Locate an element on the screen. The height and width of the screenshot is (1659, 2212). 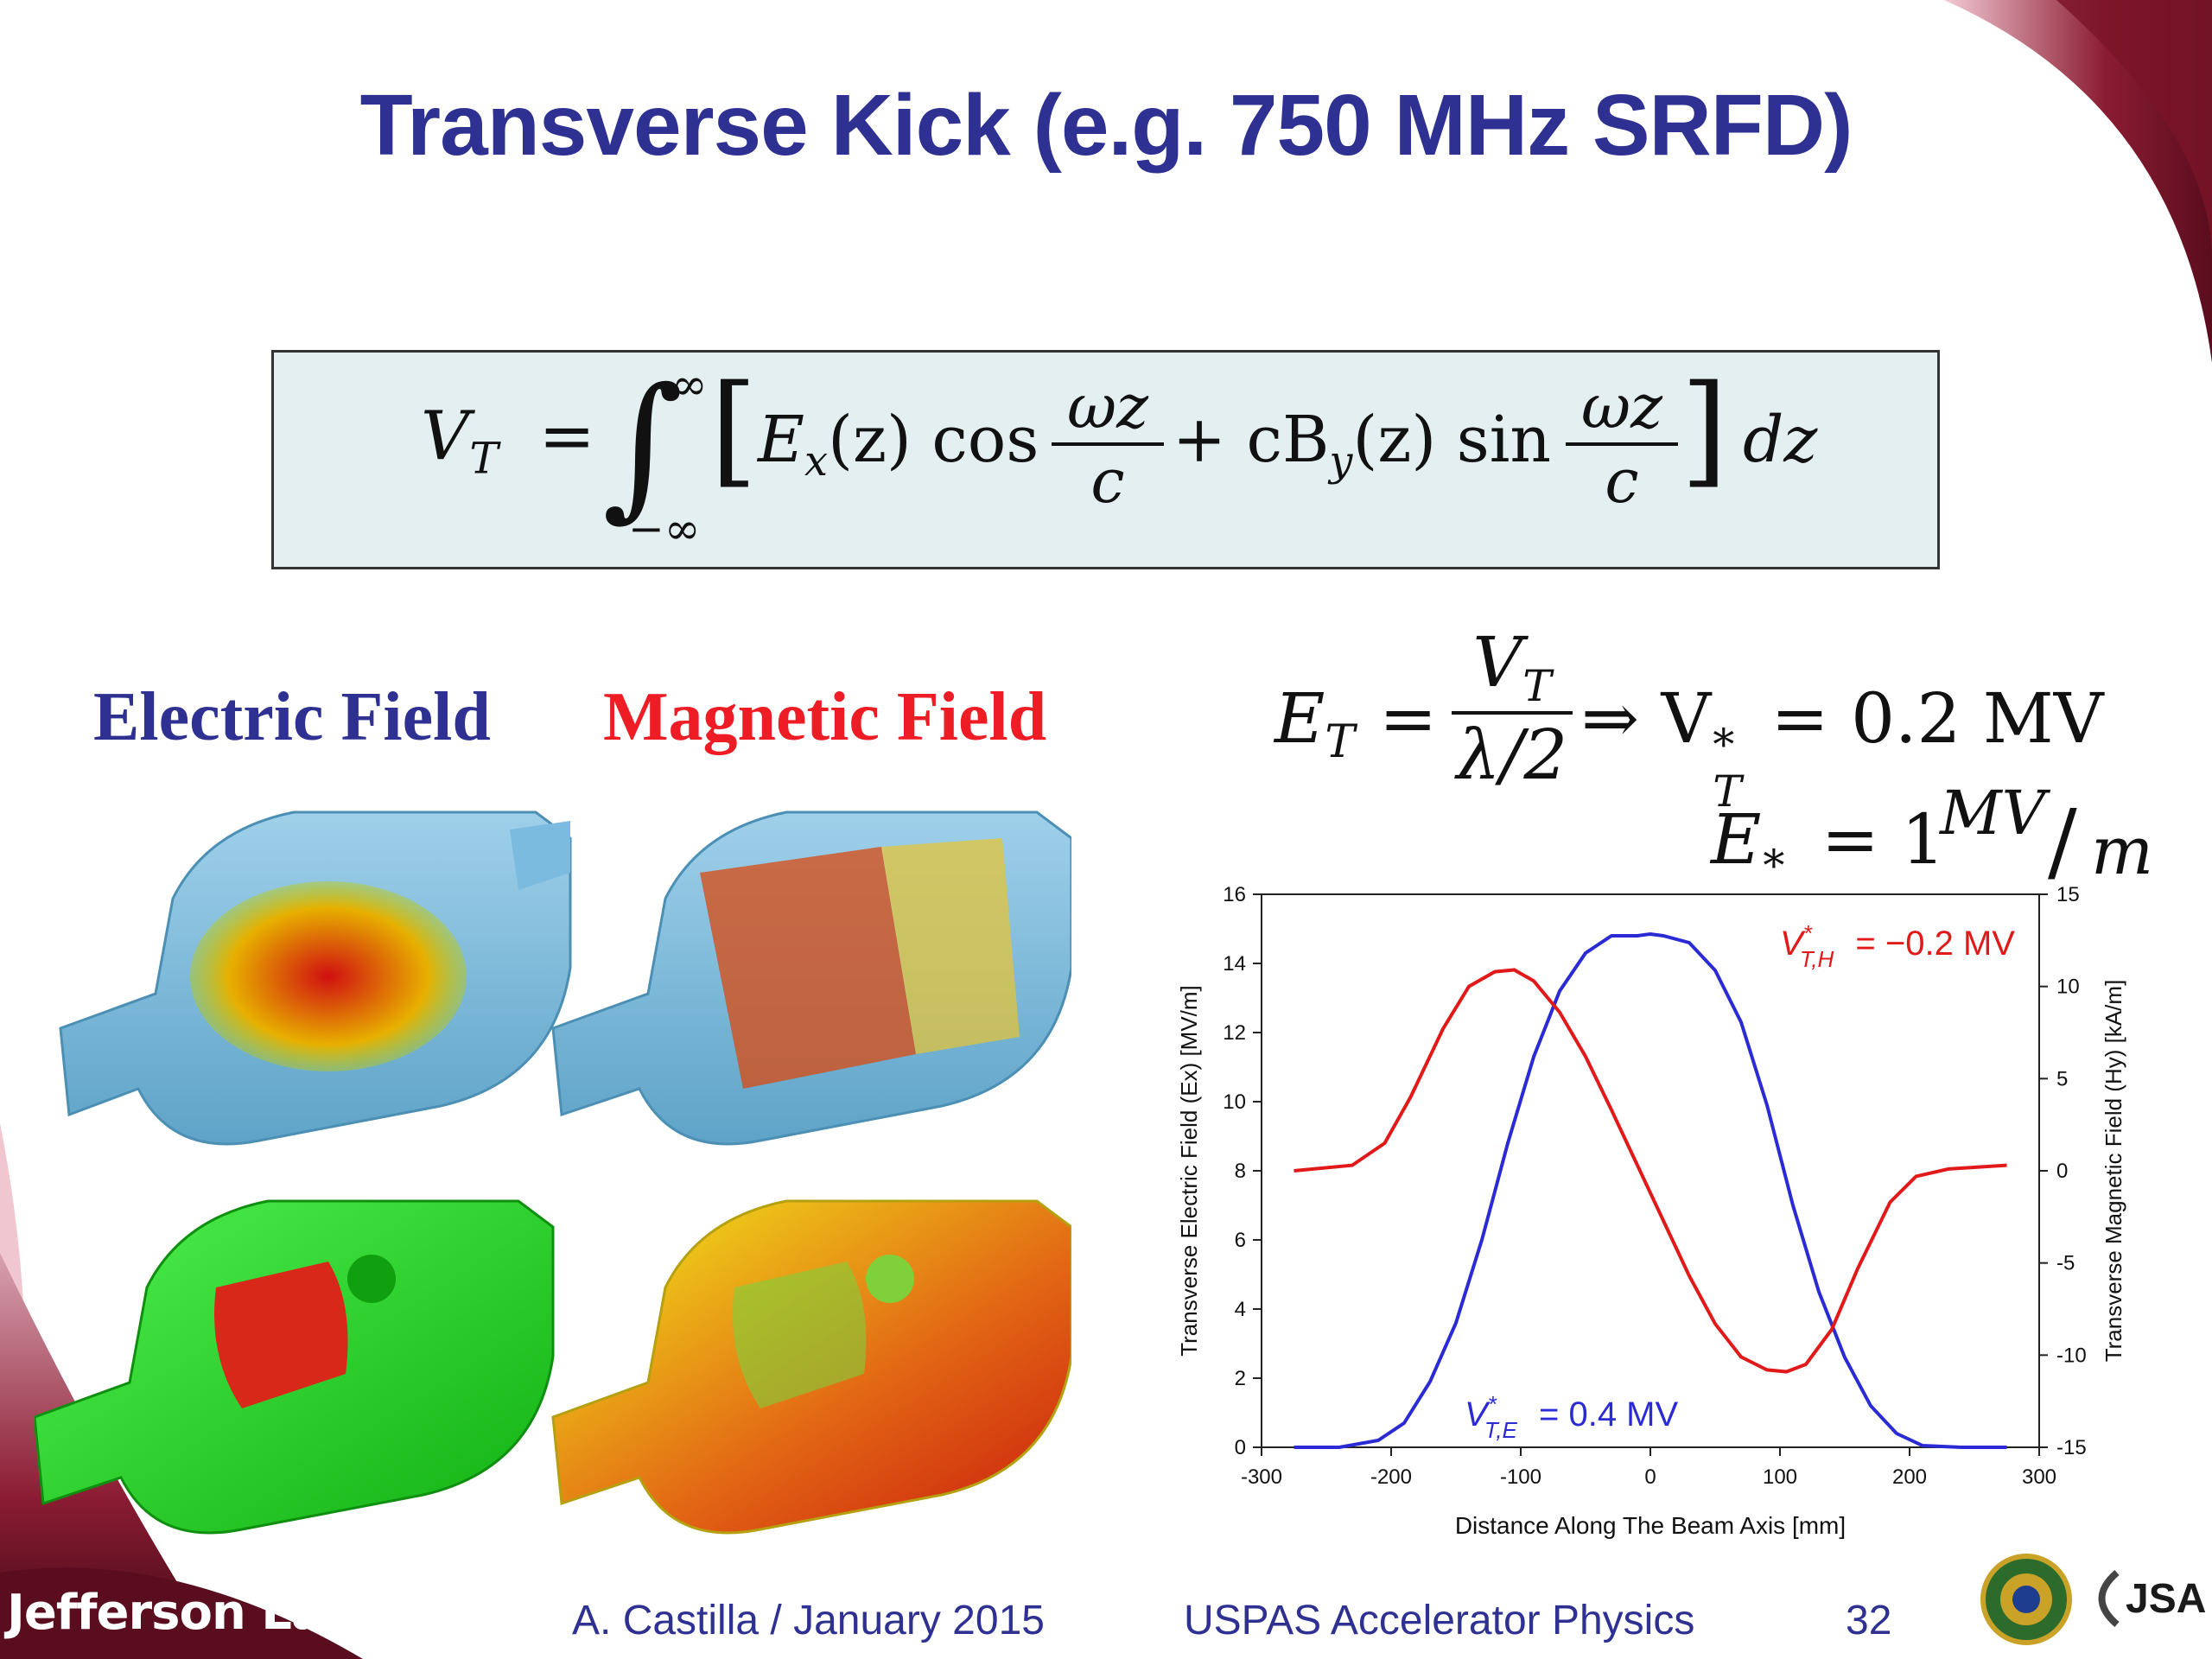
implies-v: ⇒ V is located at coordinates (1646, 718).